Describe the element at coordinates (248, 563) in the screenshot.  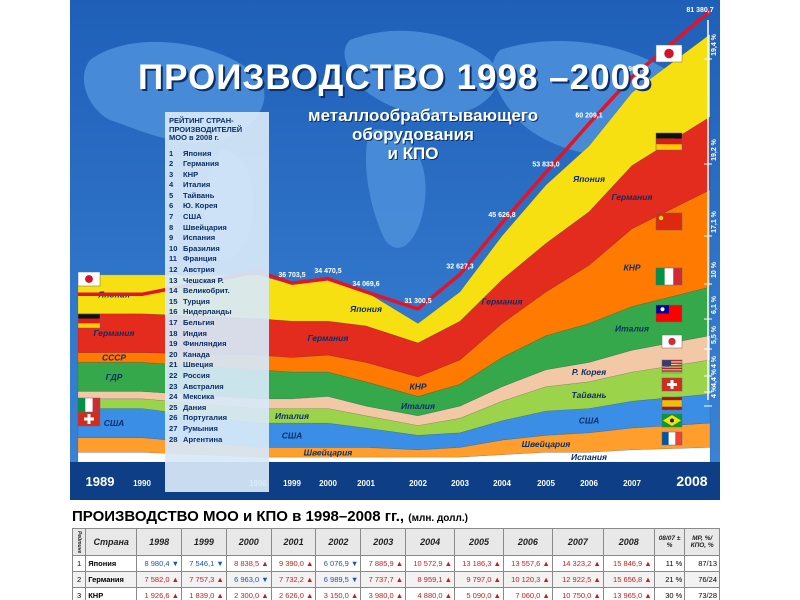
I see `table-cell: 8 838,5 ▲` at that location.